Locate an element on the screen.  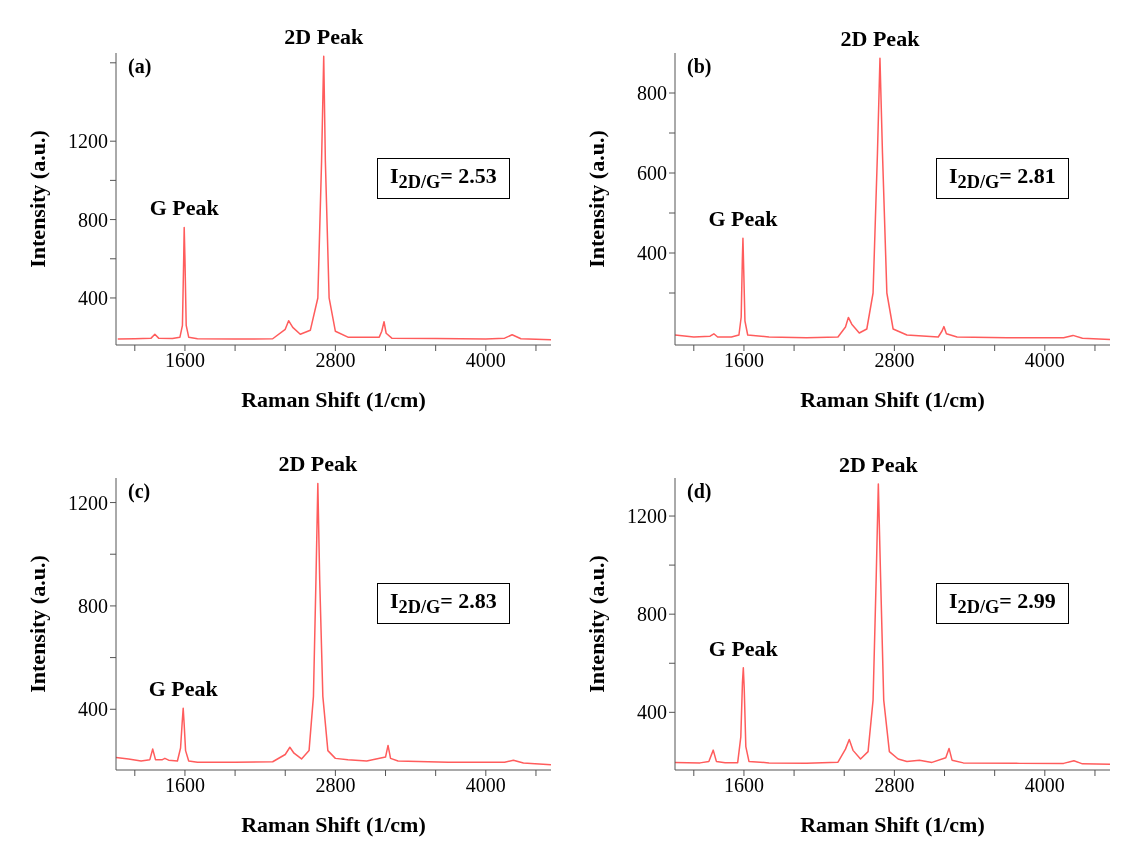
chart-title: (b) is located at coordinates (699, 66).